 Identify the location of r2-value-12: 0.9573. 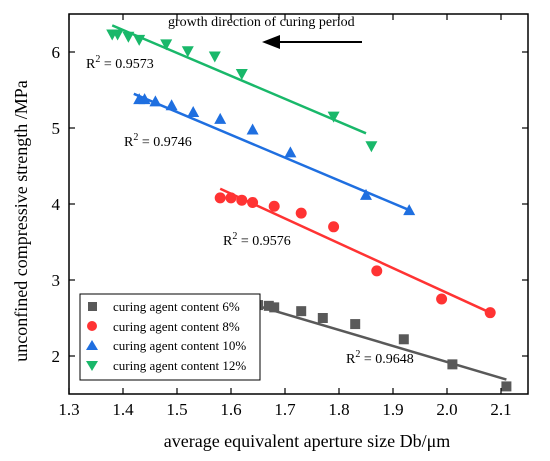
(134, 64).